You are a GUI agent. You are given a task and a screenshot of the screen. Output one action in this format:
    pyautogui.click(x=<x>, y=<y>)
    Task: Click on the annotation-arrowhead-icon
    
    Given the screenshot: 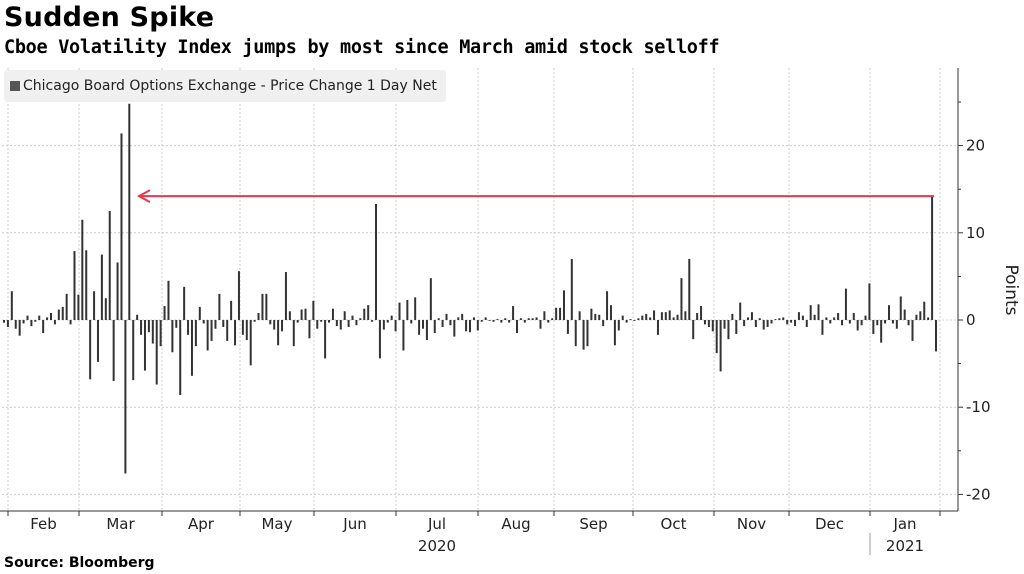 What is the action you would take?
    pyautogui.click(x=143, y=196)
    